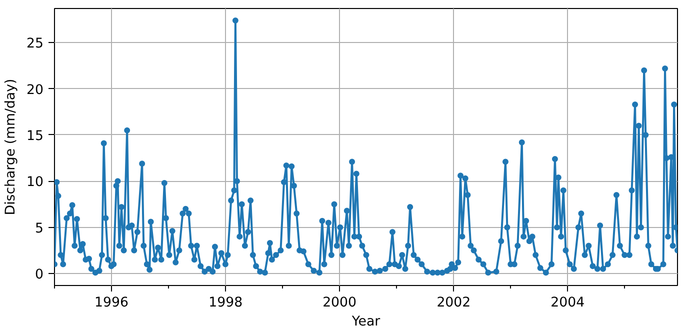 The width and height of the screenshot is (687, 332). Describe the element at coordinates (453, 303) in the screenshot. I see `x-tick-label: 2002` at that location.